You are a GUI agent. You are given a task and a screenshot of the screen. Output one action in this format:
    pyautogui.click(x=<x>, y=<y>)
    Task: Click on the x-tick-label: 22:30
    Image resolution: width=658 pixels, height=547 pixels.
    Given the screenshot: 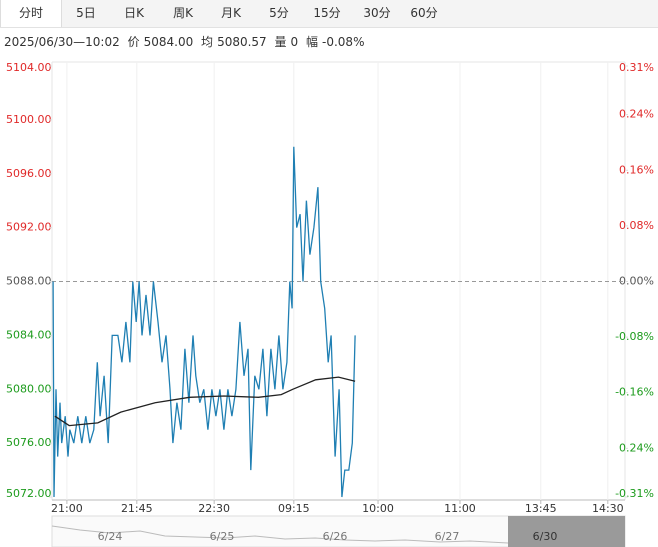 What is the action you would take?
    pyautogui.click(x=214, y=508)
    